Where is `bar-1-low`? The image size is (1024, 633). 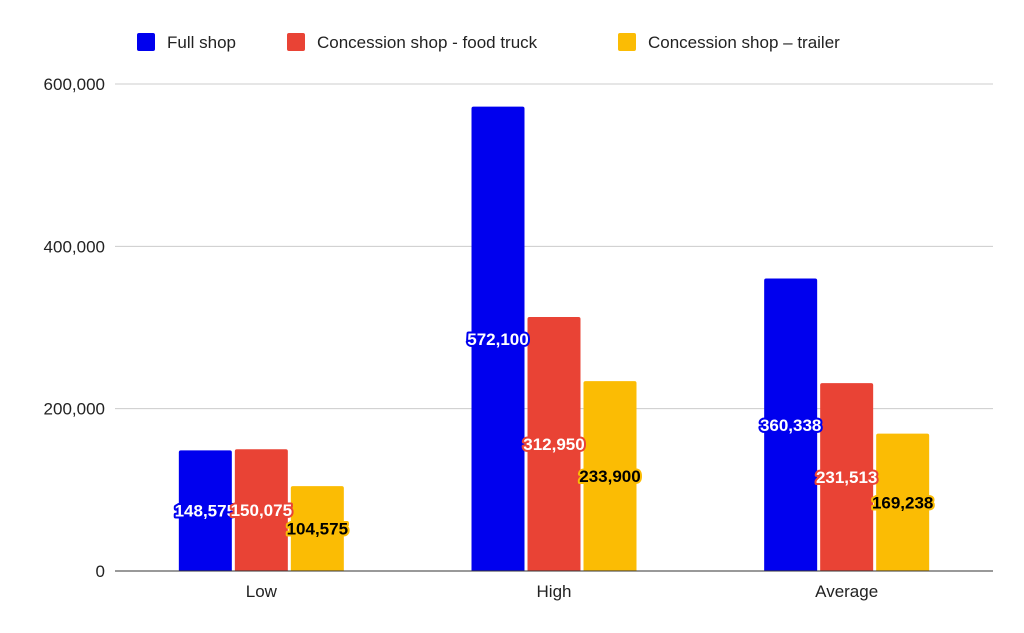 bar-1-low is located at coordinates (205, 510).